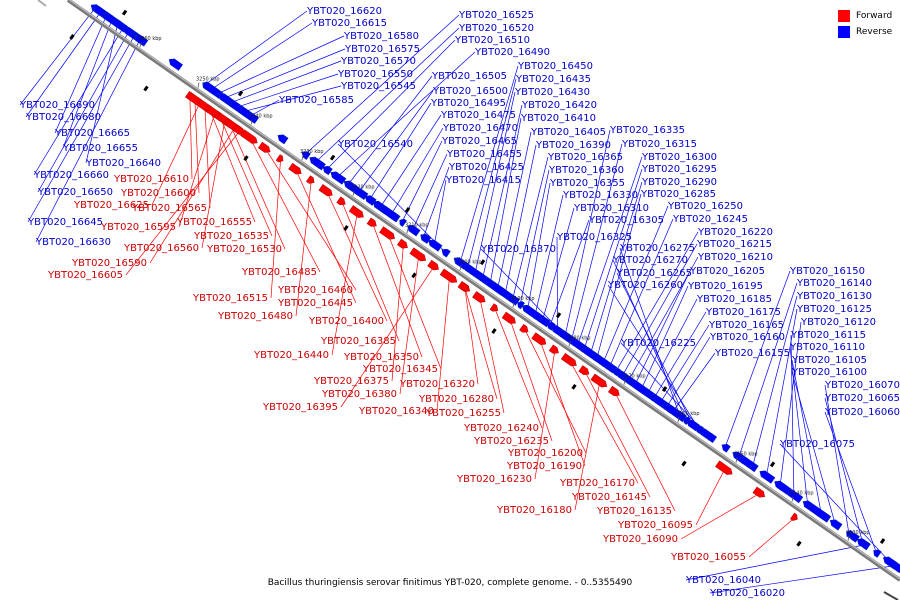 This screenshot has width=900, height=600. Describe the element at coordinates (544, 466) in the screenshot. I see `gene-label: YBT020_16190` at that location.